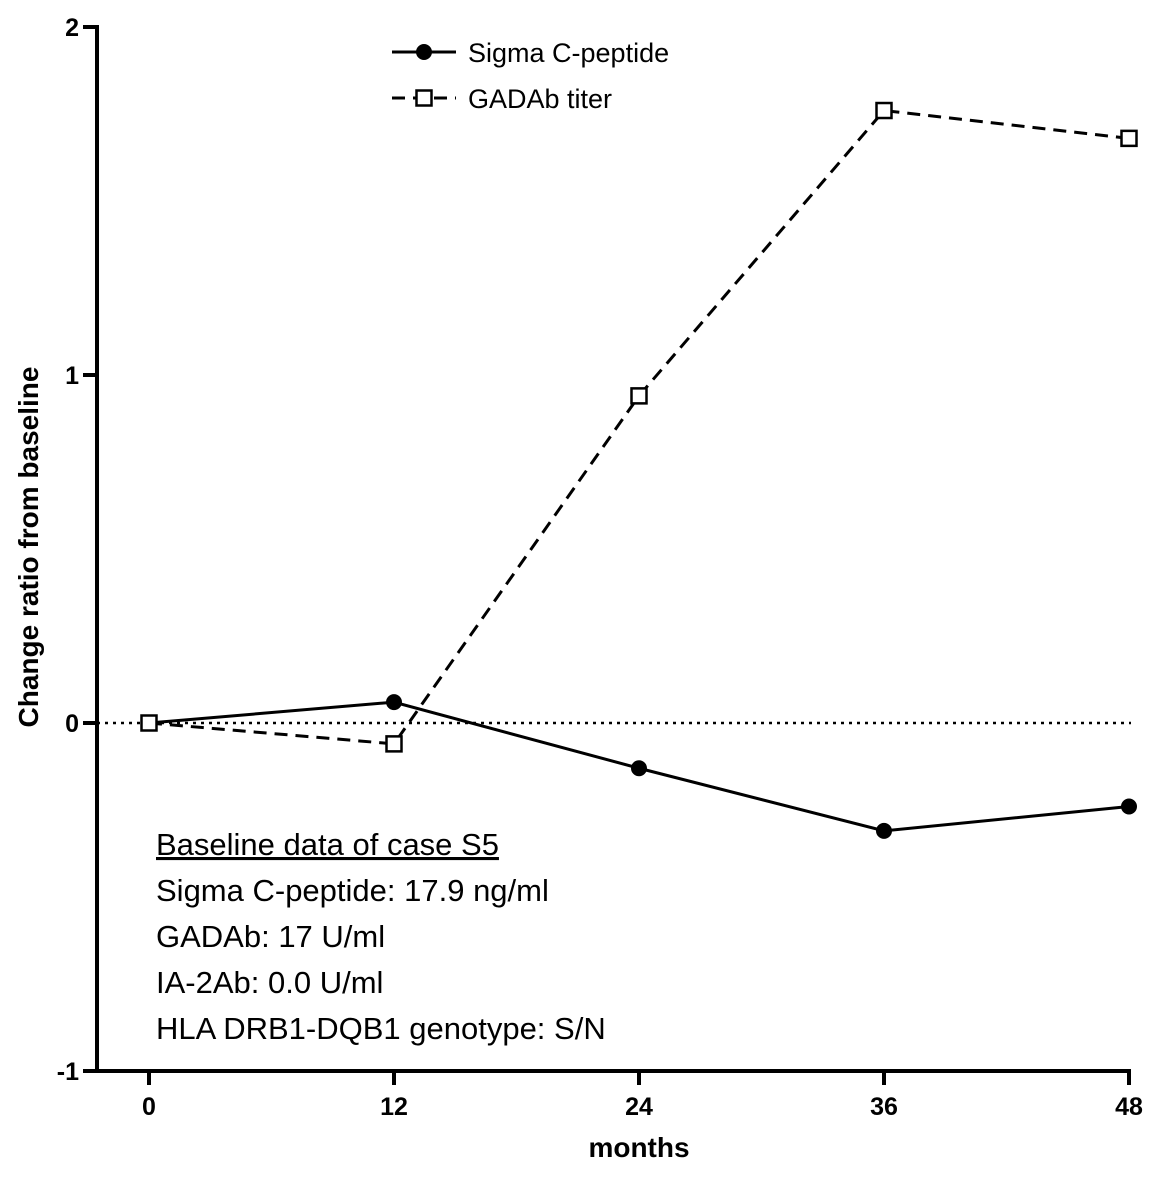  What do you see at coordinates (884, 1107) in the screenshot?
I see `x-tick-label: 36` at bounding box center [884, 1107].